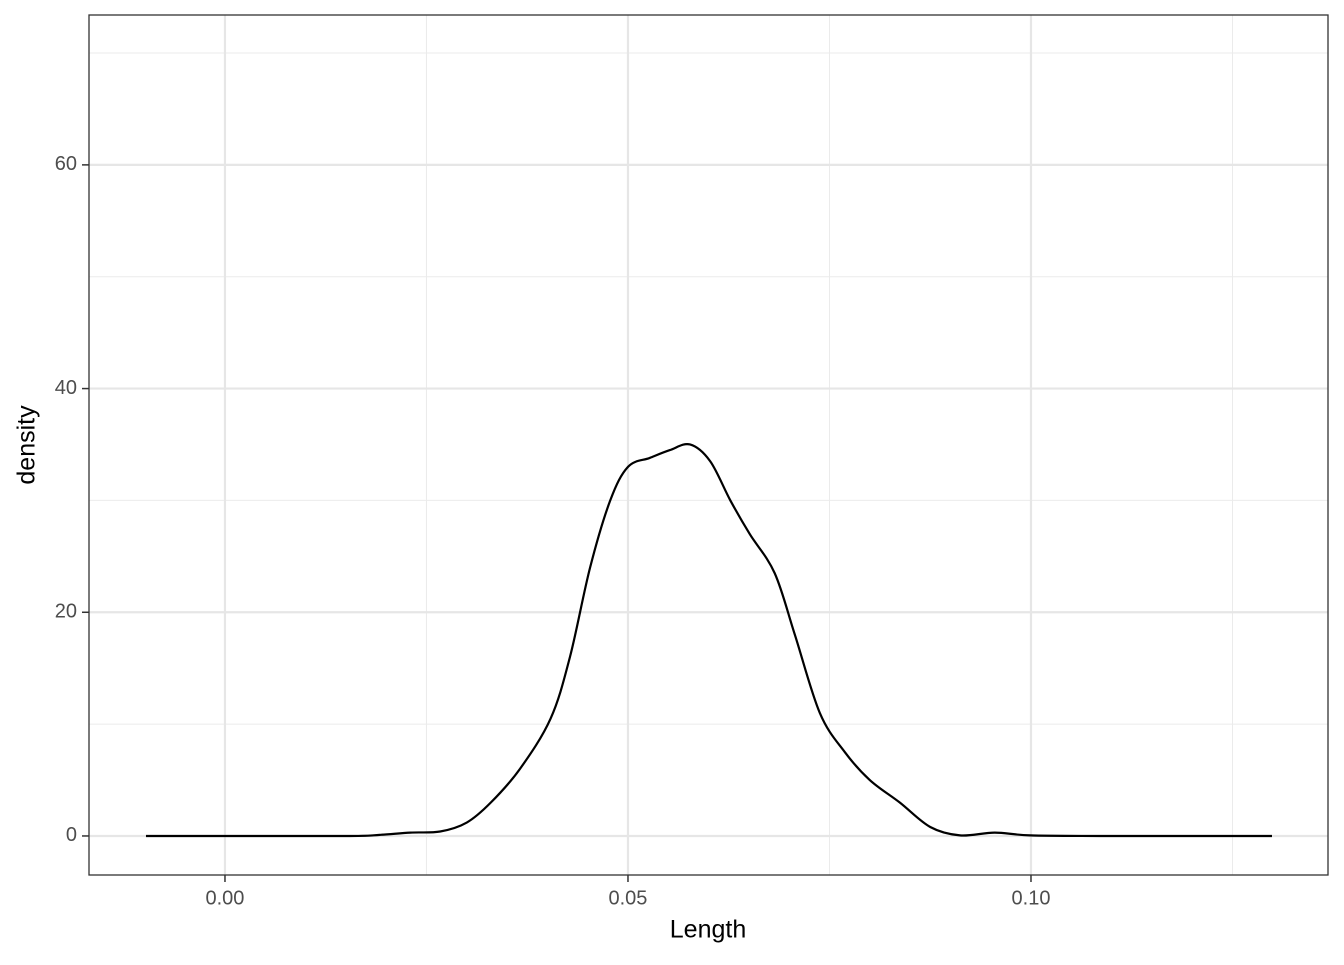 The image size is (1344, 965). What do you see at coordinates (708, 930) in the screenshot?
I see `x-axis-title: Length` at bounding box center [708, 930].